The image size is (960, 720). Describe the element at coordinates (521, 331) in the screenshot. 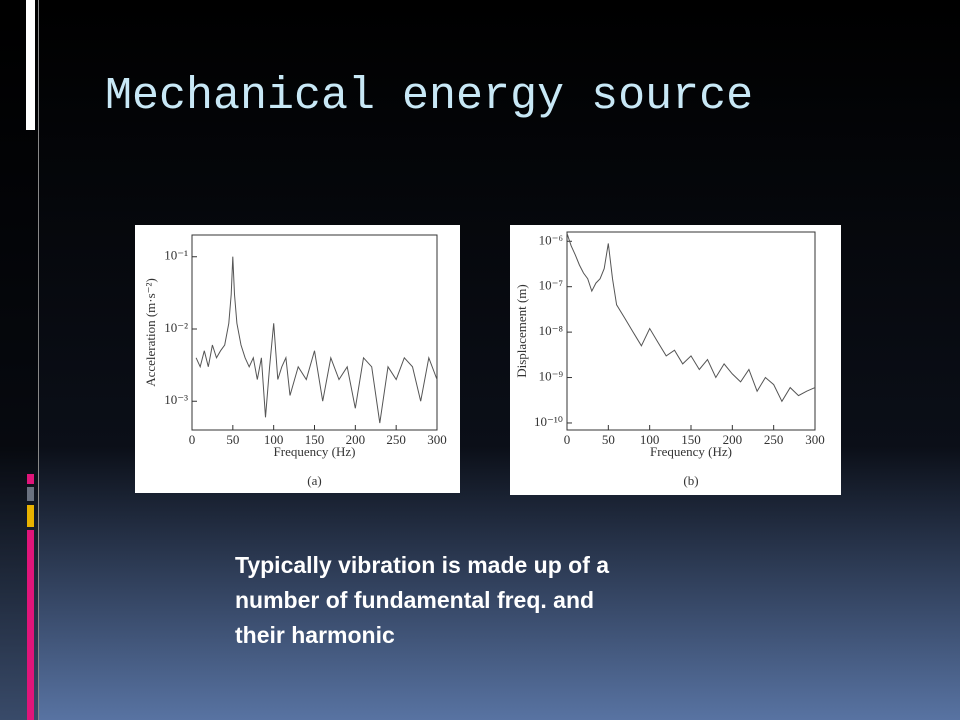

I see `y-axis-label: Displacement (m)` at that location.